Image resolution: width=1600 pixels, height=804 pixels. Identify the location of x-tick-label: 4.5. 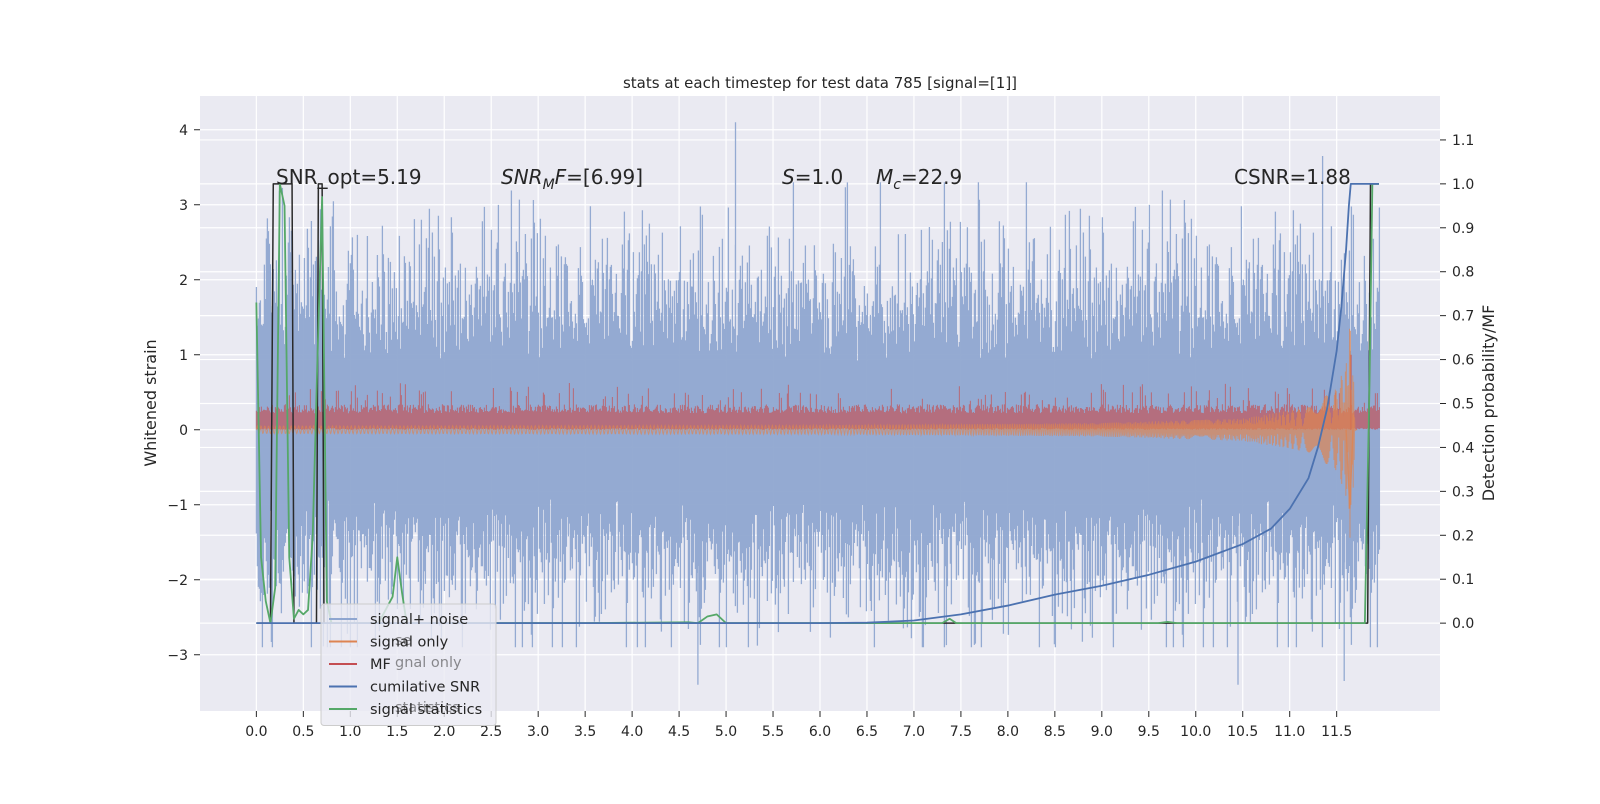
(679, 732).